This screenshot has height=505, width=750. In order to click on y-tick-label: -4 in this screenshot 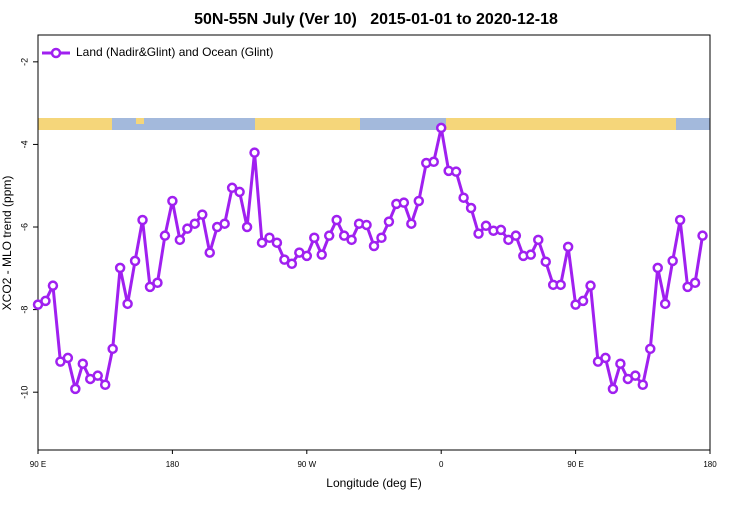, I will do `click(24, 144)`.